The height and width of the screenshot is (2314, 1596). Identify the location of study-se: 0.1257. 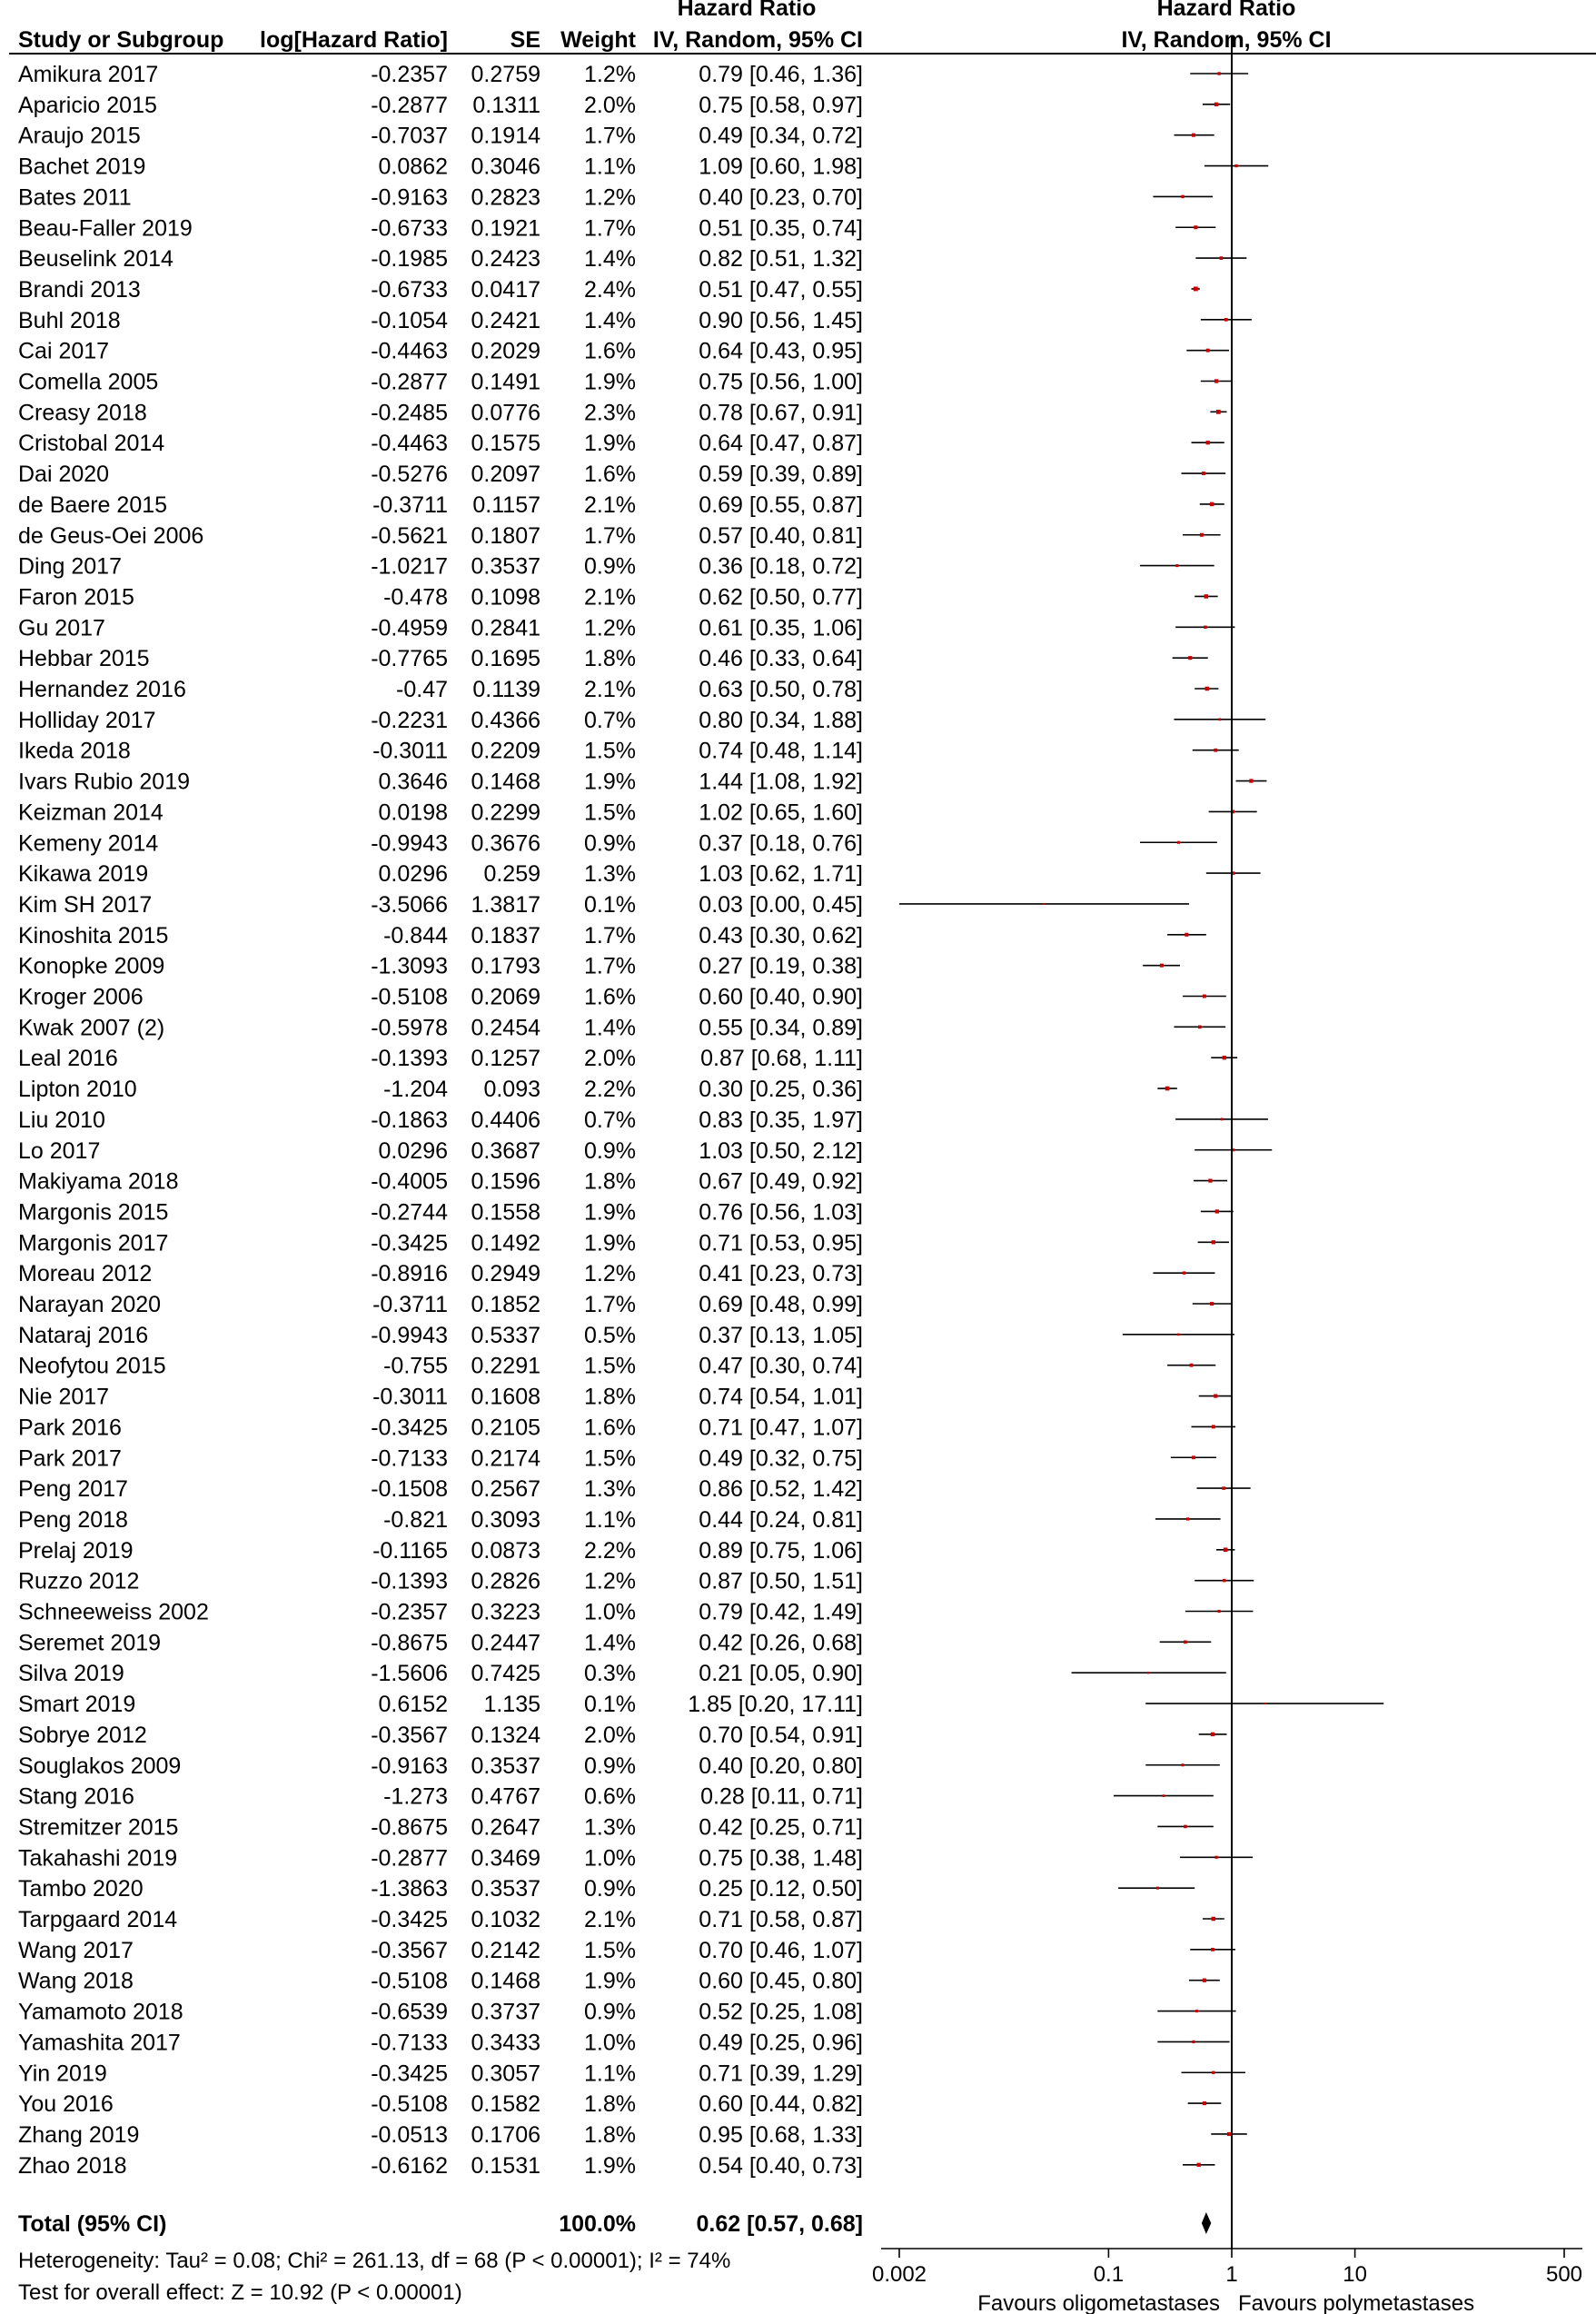
(505, 1058).